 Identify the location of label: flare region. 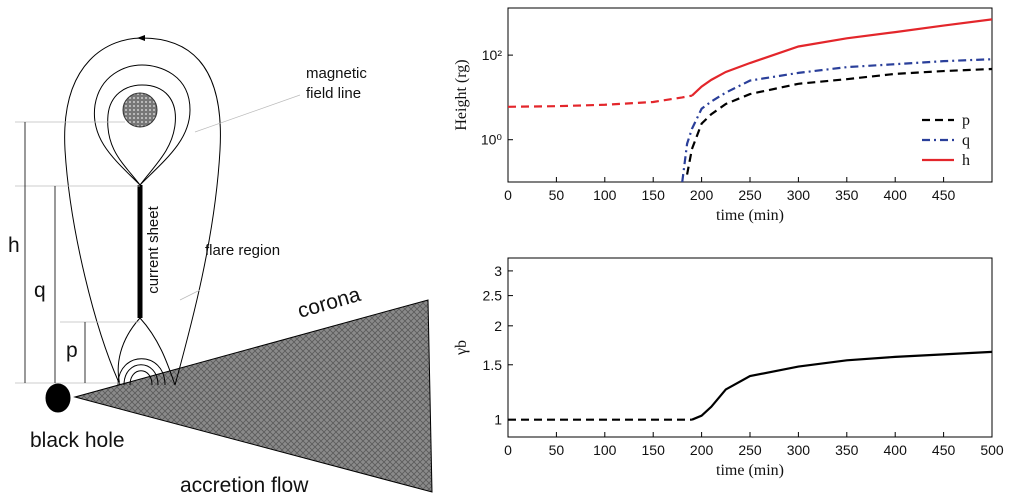
(242, 250).